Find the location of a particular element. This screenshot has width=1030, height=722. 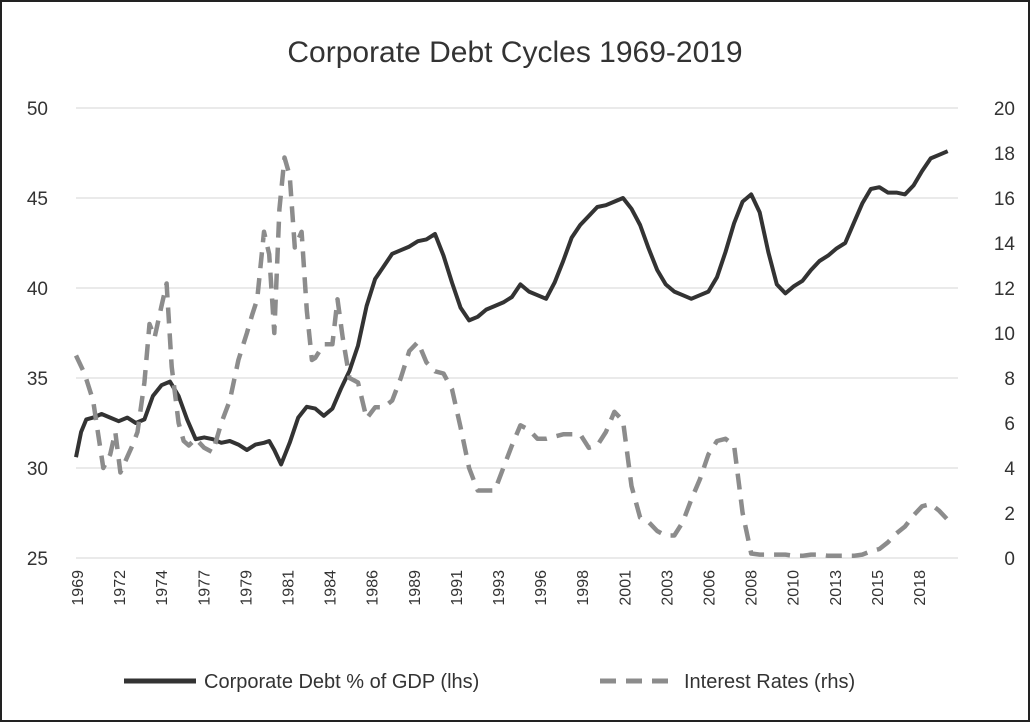

x-tick: 1993 is located at coordinates (499, 588).